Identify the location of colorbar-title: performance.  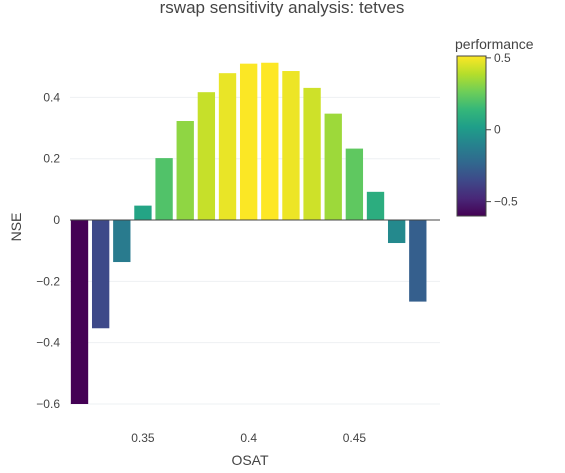
(494, 44).